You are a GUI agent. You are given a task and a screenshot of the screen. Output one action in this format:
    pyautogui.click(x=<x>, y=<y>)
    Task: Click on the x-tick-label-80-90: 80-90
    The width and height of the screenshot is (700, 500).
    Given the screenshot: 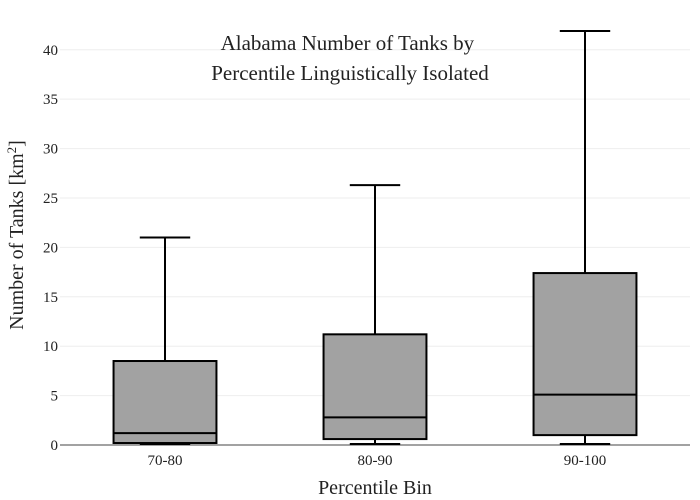 What is the action you would take?
    pyautogui.click(x=375, y=461)
    